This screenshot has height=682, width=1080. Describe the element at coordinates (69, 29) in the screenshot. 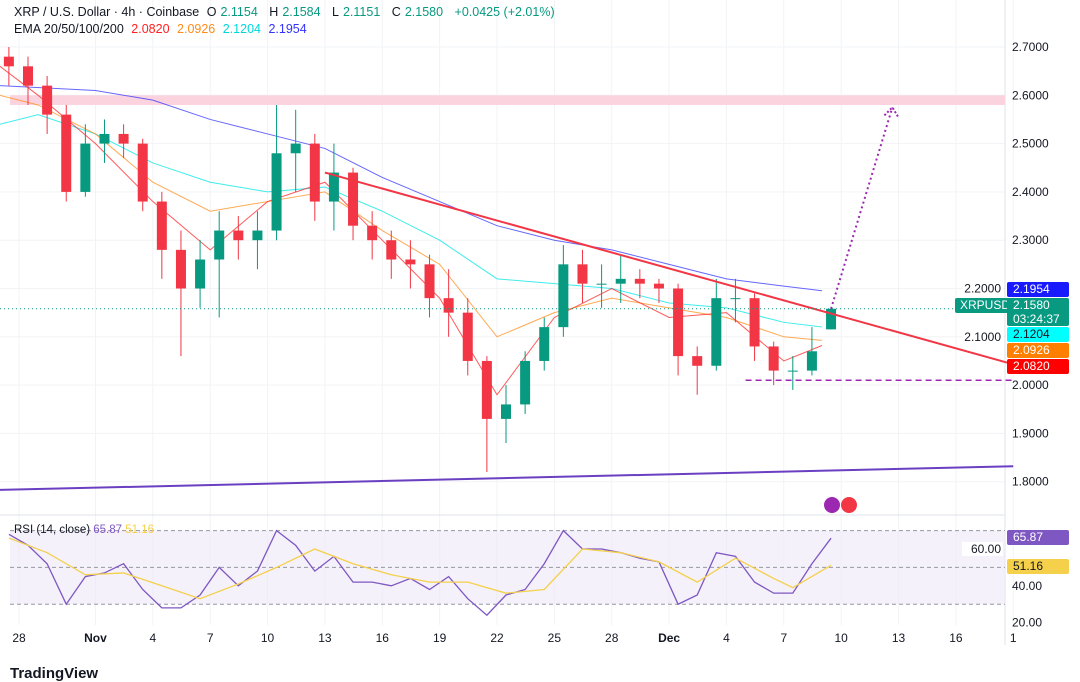

I see `ema-label: EMA 20/50/100/200` at that location.